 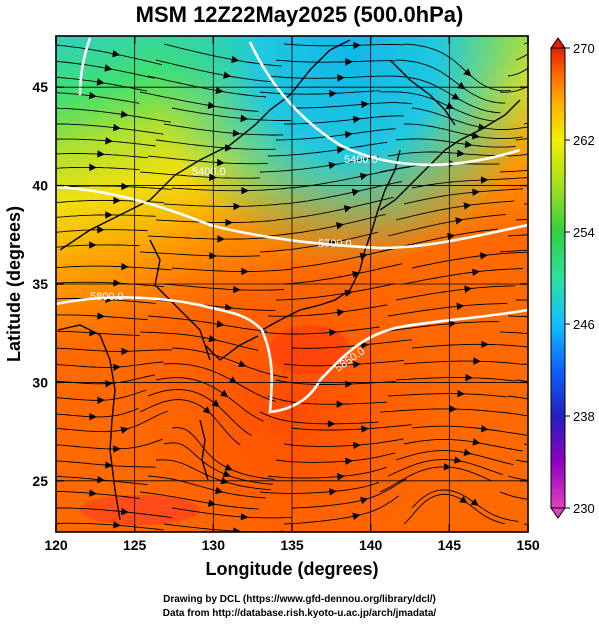 I want to click on contour-label-5400: 5400.0, so click(x=209, y=172).